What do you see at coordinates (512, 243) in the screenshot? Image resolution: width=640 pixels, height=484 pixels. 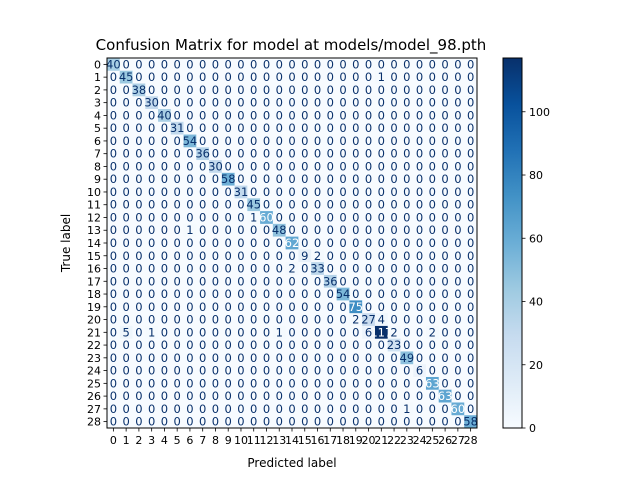 I see `colorbar` at bounding box center [512, 243].